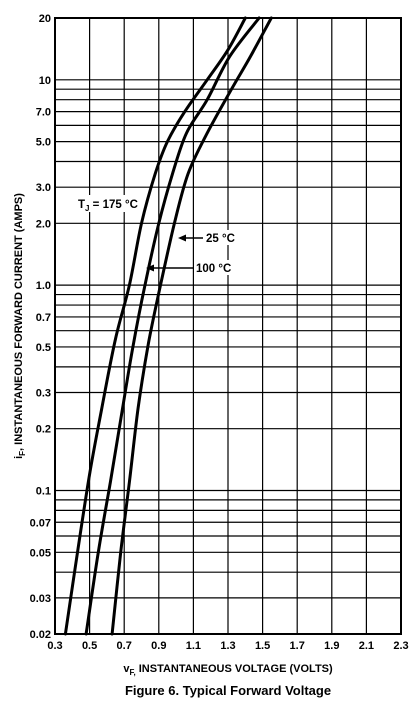 The height and width of the screenshot is (703, 413). I want to click on y-tick-label: 10, so click(45, 81).